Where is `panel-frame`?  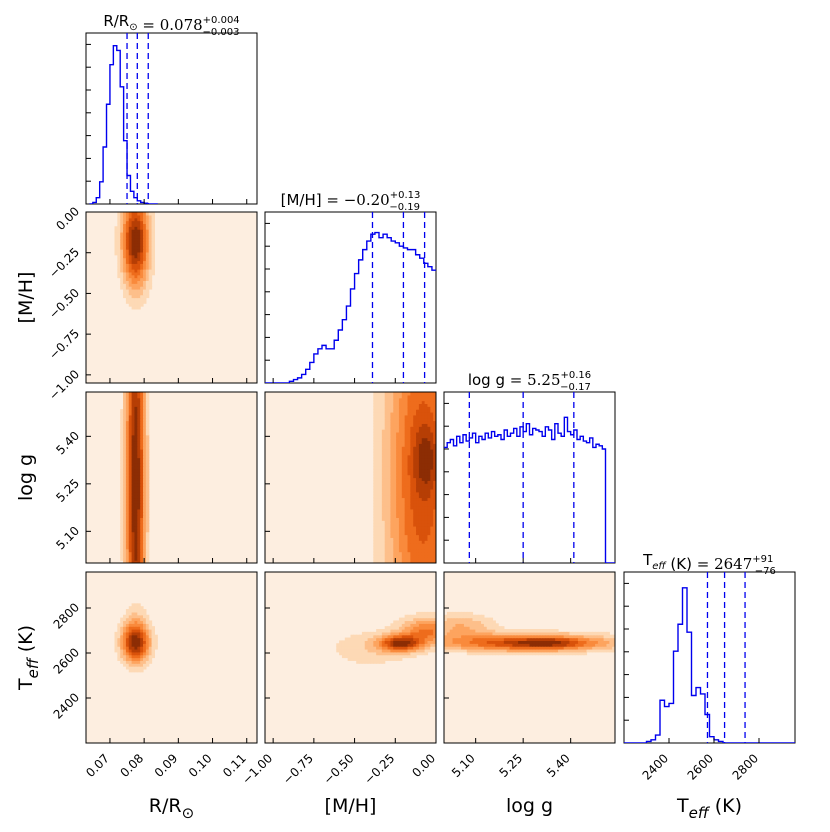 panel-frame is located at coordinates (350, 657).